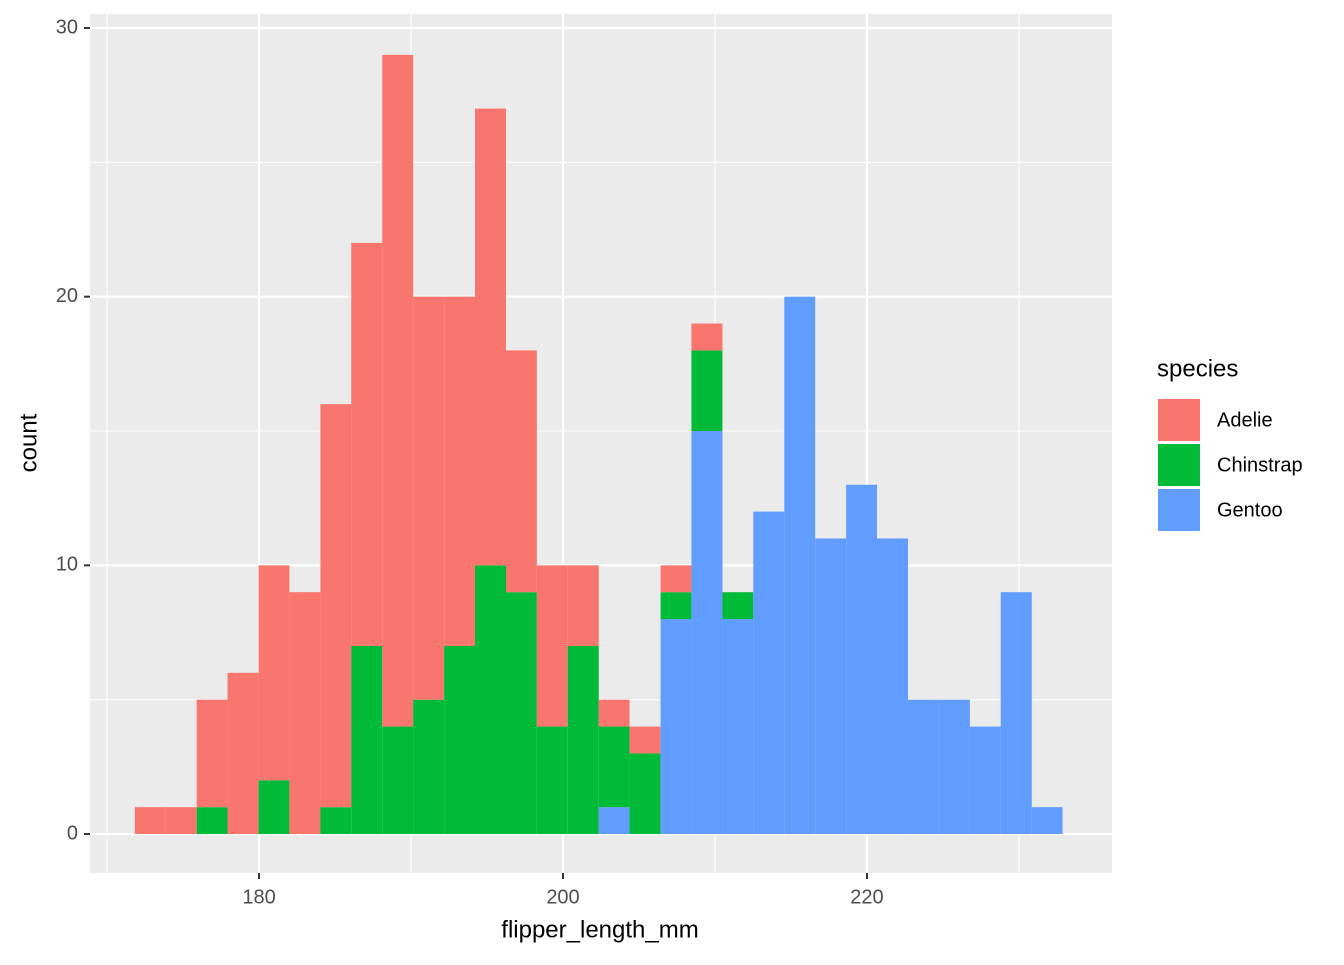 The width and height of the screenshot is (1344, 965). What do you see at coordinates (67, 296) in the screenshot?
I see `y-tick-label: 20` at bounding box center [67, 296].